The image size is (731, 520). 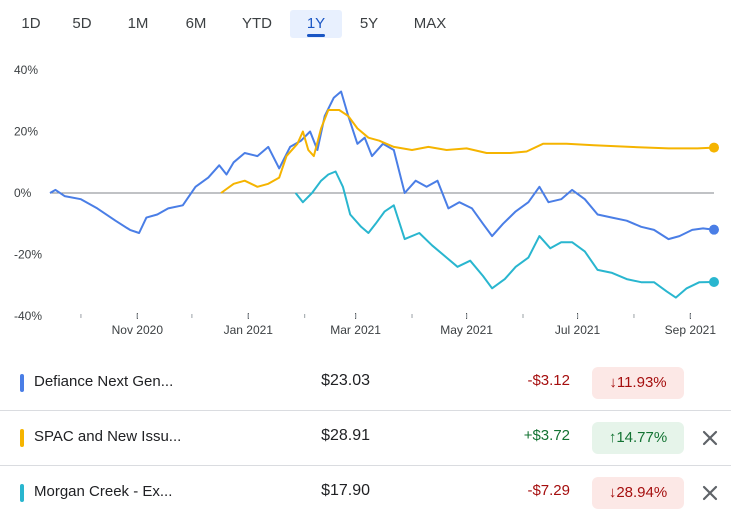 What do you see at coordinates (138, 23) in the screenshot?
I see `range-tab-1m: 1M` at bounding box center [138, 23].